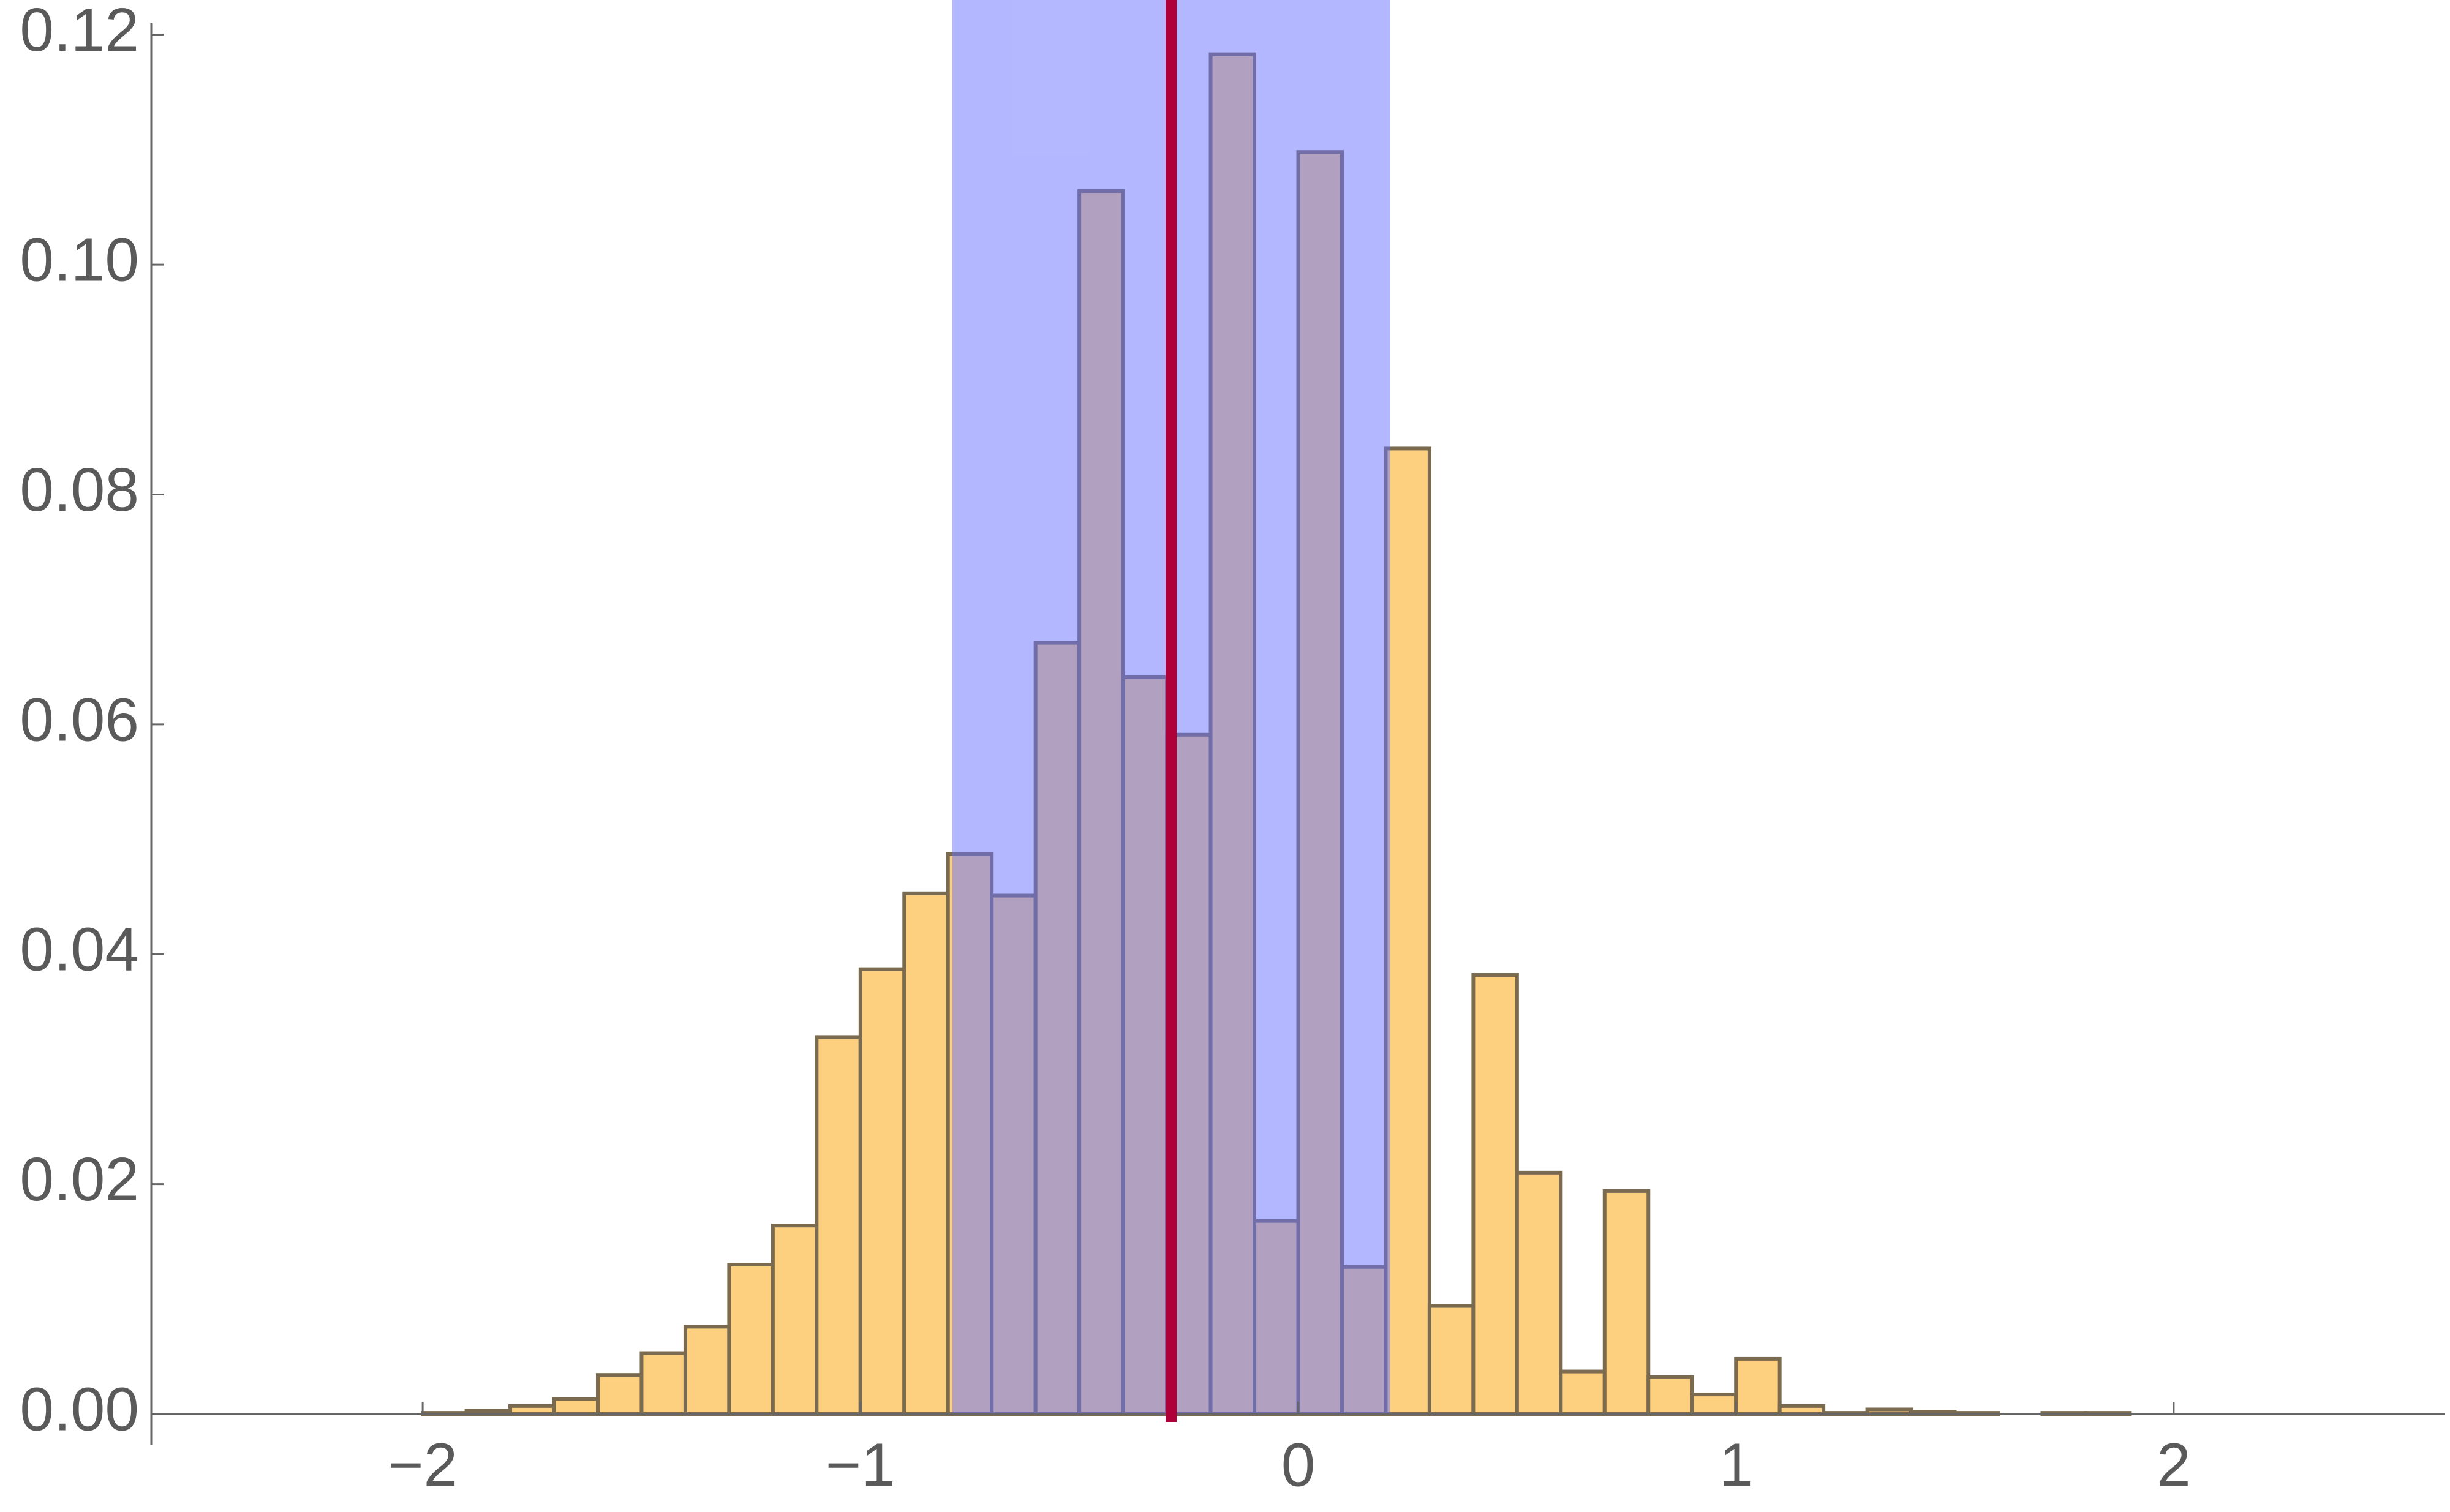 This screenshot has width=2450, height=1512. Describe the element at coordinates (2174, 1465) in the screenshot. I see `x-tick-label: 2` at that location.